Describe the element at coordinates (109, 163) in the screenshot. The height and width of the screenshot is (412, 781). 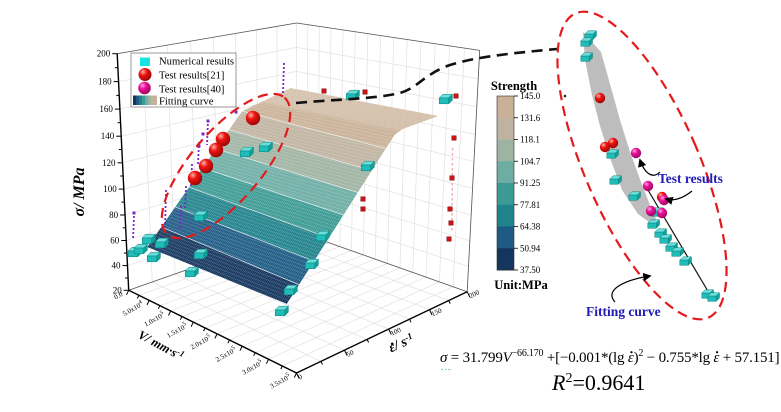
I see `svg-text: 120` at that location.